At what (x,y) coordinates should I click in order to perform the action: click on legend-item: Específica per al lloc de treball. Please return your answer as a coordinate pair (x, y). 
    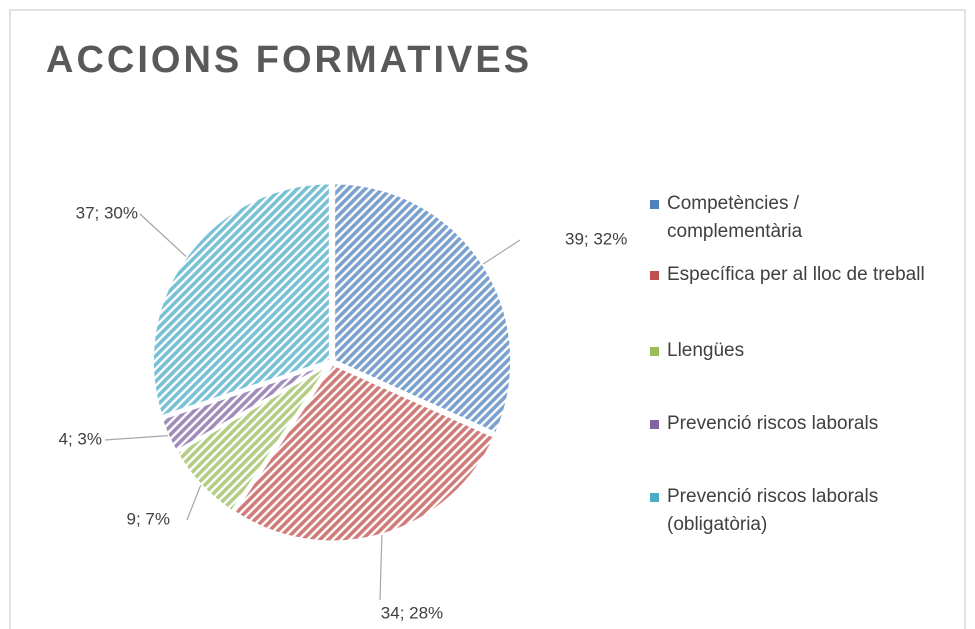
    Looking at the image, I should click on (805, 275).